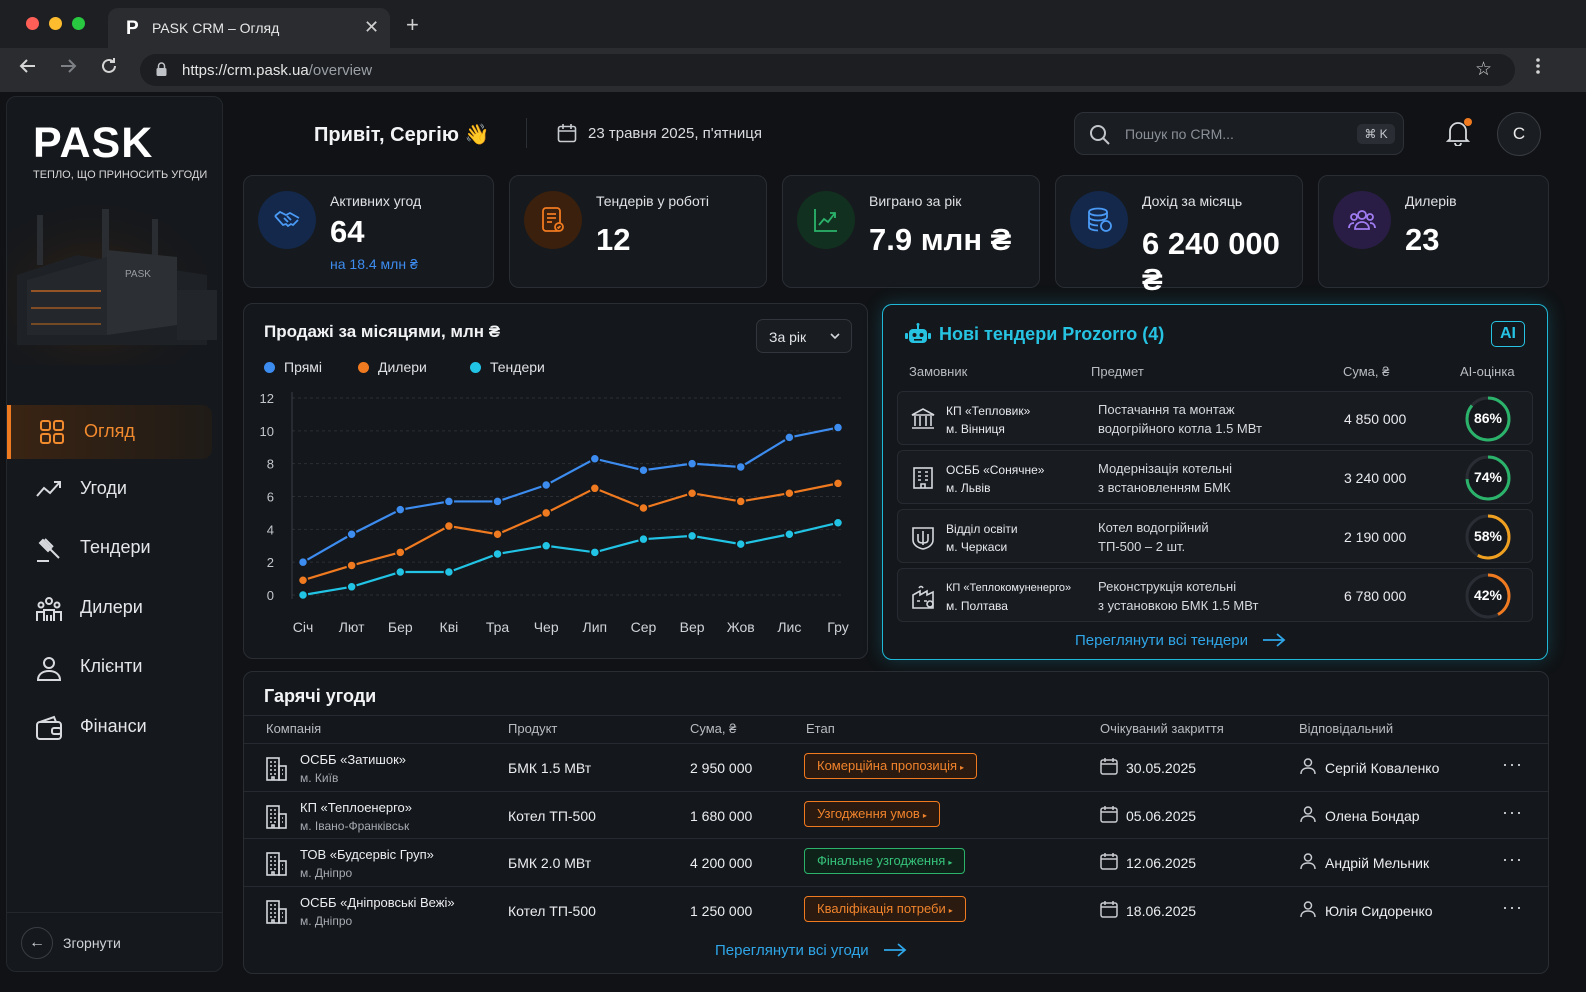 The width and height of the screenshot is (1586, 992). Describe the element at coordinates (249, 28) in the screenshot. I see `browser-tab: P PASK CRM – Огляд ✕` at that location.